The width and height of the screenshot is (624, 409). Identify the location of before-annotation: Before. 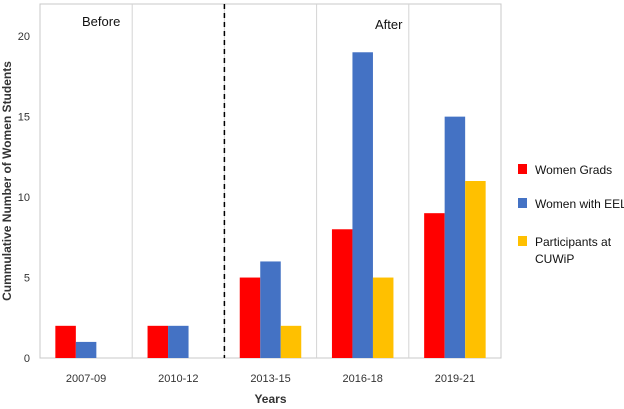
(101, 21).